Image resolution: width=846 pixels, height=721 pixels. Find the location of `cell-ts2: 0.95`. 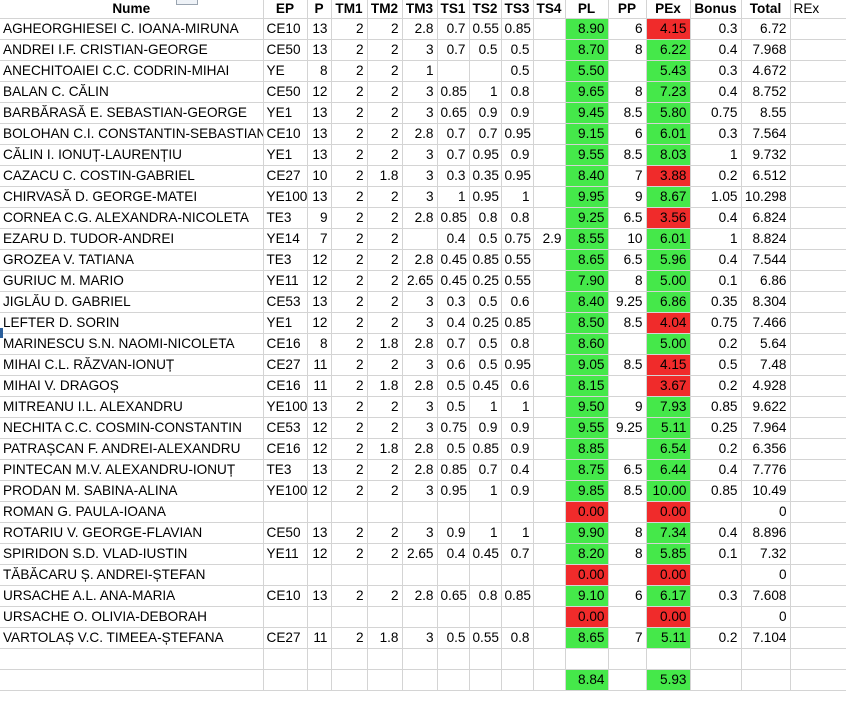

cell-ts2: 0.95 is located at coordinates (485, 197).